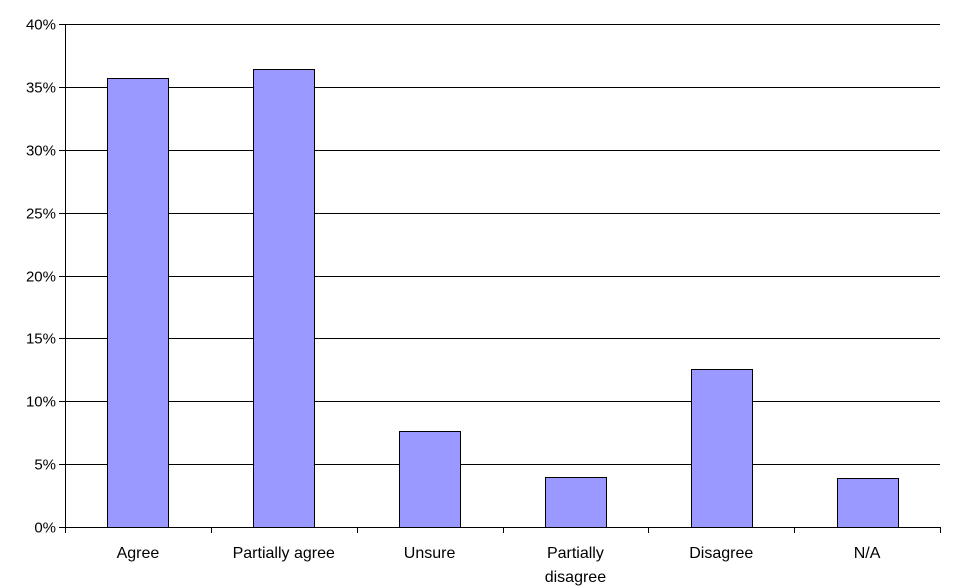 The height and width of the screenshot is (587, 958). What do you see at coordinates (868, 503) in the screenshot?
I see `bar-n-a` at bounding box center [868, 503].